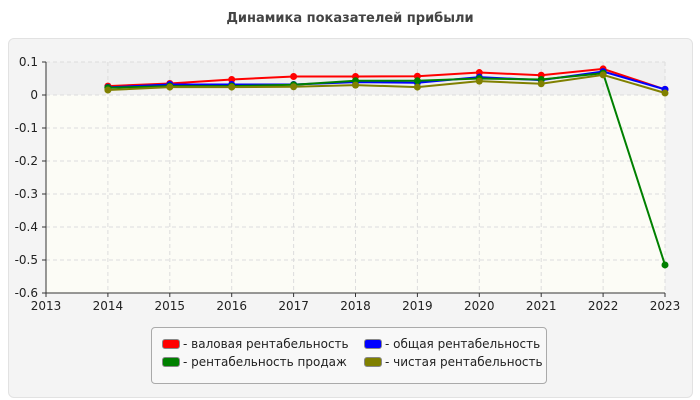 The height and width of the screenshot is (400, 700). What do you see at coordinates (665, 306) in the screenshot?
I see `x-tick-label: 2023` at bounding box center [665, 306].